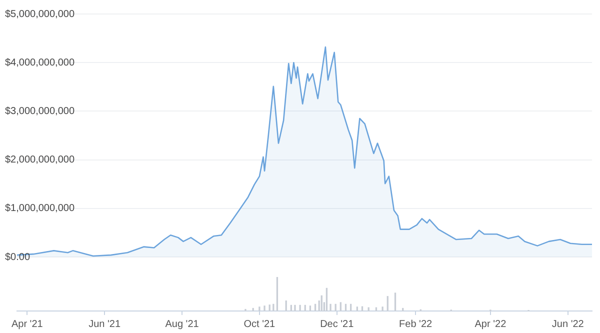  What do you see at coordinates (490, 324) in the screenshot?
I see `x-tick-label: Apr '22` at bounding box center [490, 324].